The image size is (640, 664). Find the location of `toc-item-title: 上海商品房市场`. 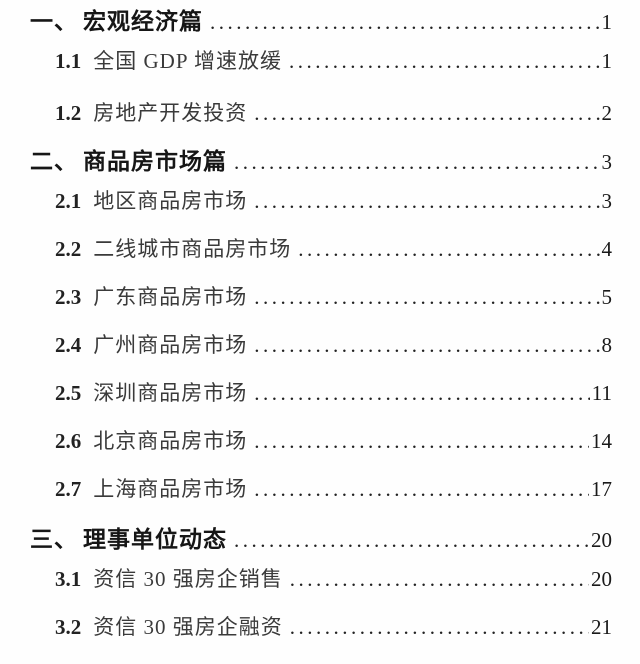

toc-item-title: 上海商品房市场 is located at coordinates (170, 489).